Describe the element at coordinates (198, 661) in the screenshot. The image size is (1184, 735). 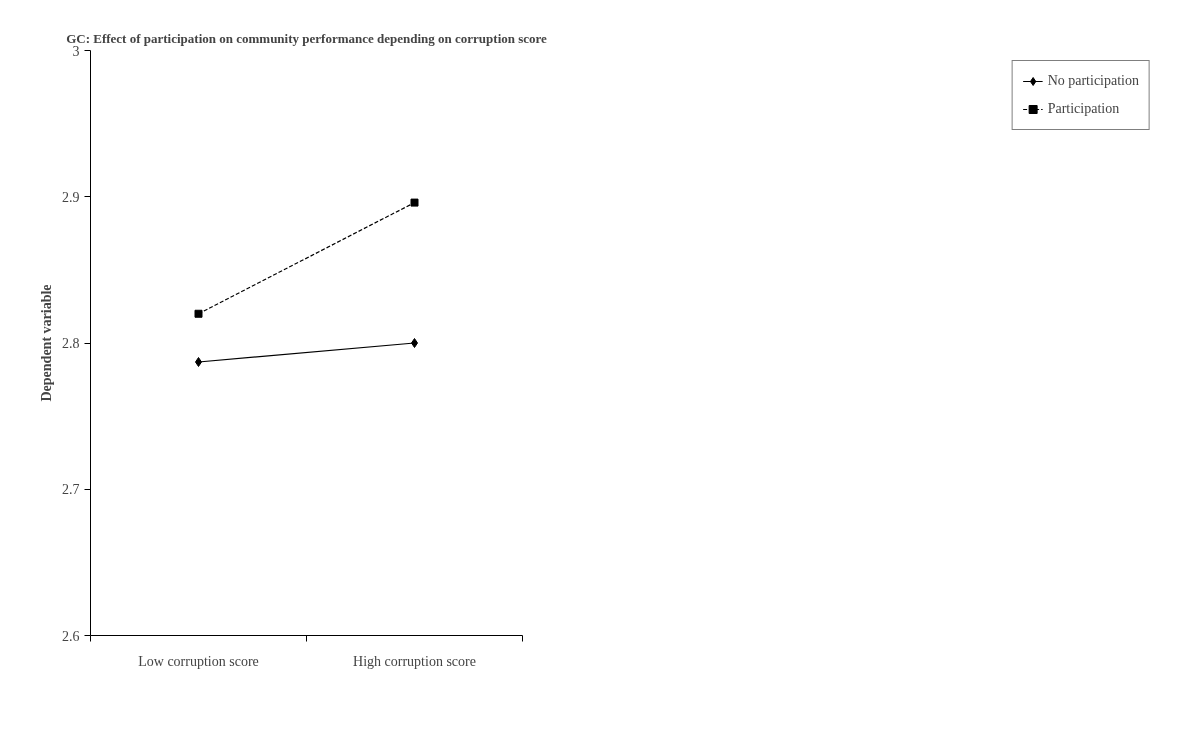
I see `x-tick-label: Low corruption score` at that location.